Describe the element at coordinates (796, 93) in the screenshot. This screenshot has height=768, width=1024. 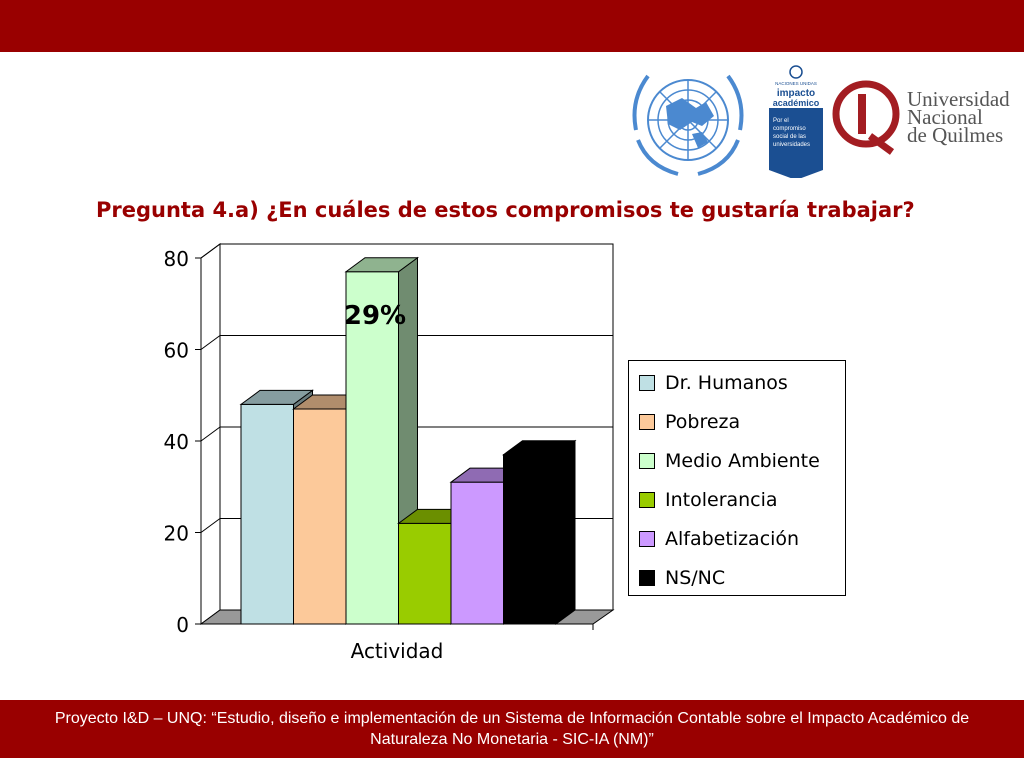
I see `impacto-line-1: impacto` at that location.